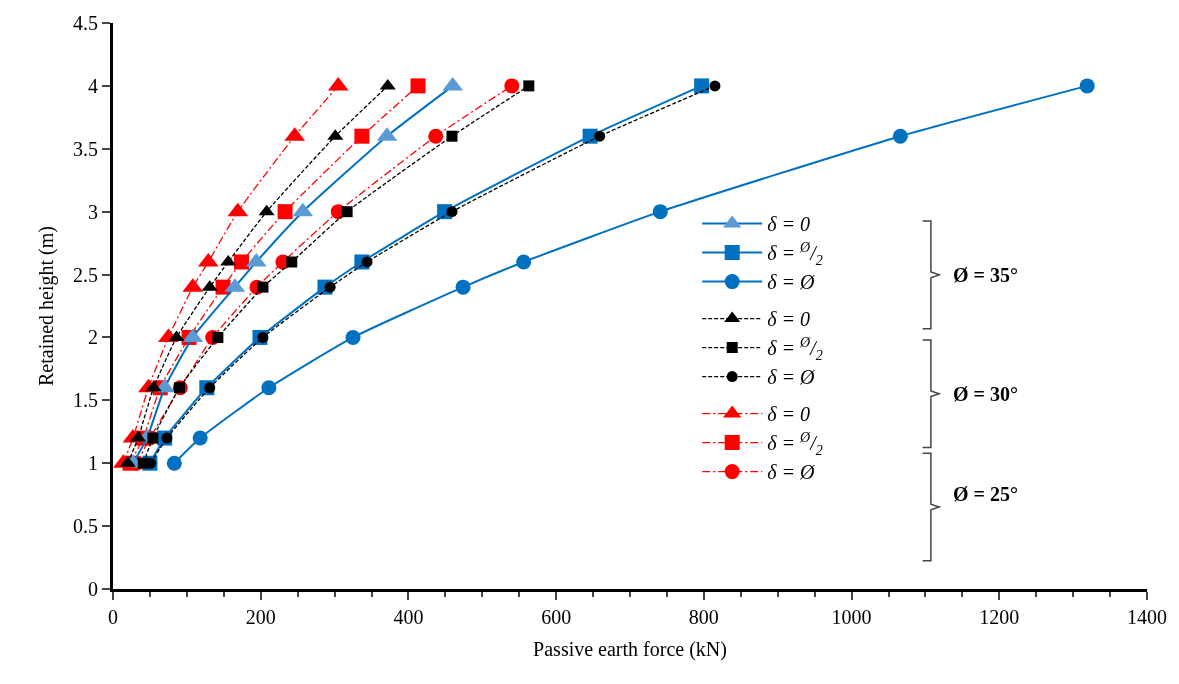  What do you see at coordinates (985, 275) in the screenshot?
I see `annotation: Ø = 35°` at bounding box center [985, 275].